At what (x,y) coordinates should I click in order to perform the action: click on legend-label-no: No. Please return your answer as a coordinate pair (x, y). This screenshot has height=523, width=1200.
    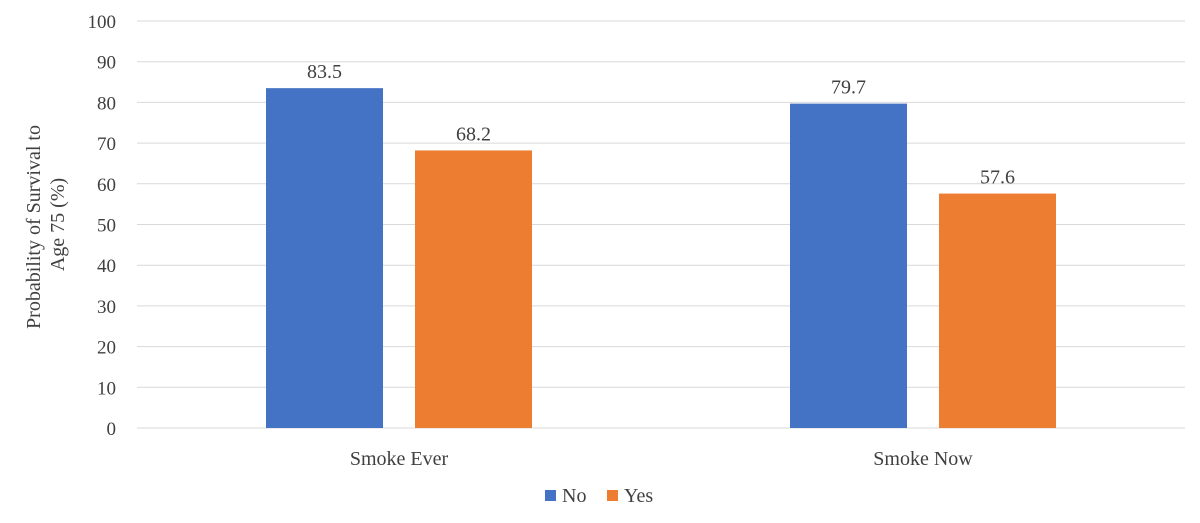
    Looking at the image, I should click on (574, 496).